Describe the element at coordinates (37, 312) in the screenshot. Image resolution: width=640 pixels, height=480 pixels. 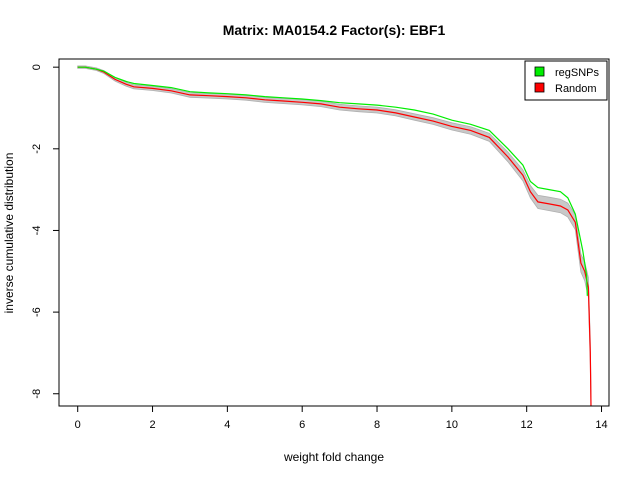
I see `y-tick-label: -6` at that location.